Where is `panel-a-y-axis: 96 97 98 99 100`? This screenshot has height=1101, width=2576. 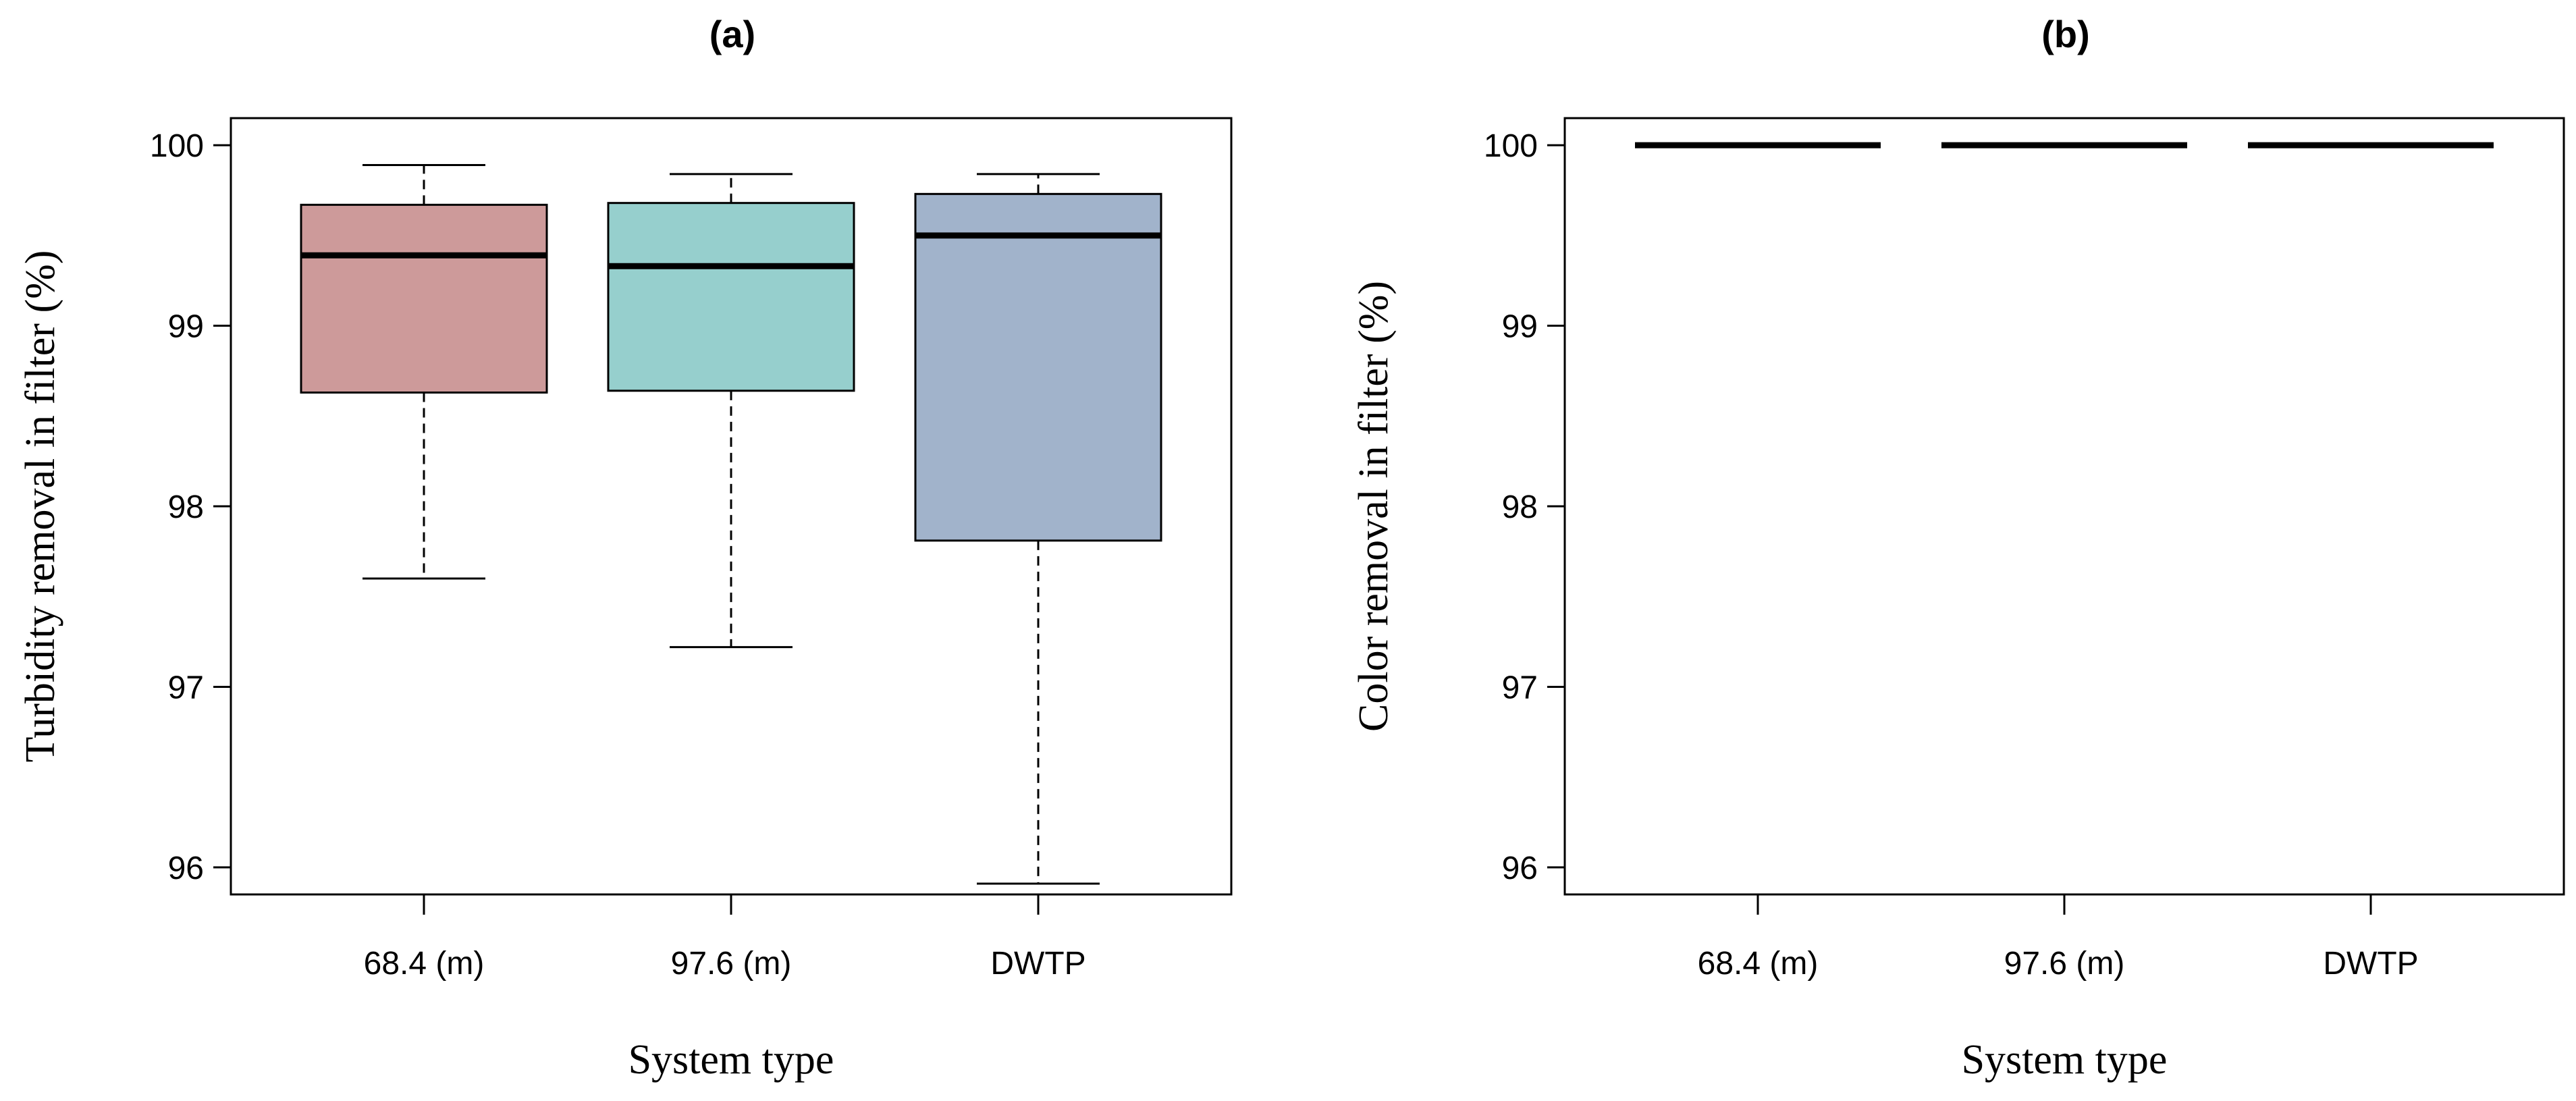
panel-a-y-axis: 96 97 98 99 100 is located at coordinates (190, 507).